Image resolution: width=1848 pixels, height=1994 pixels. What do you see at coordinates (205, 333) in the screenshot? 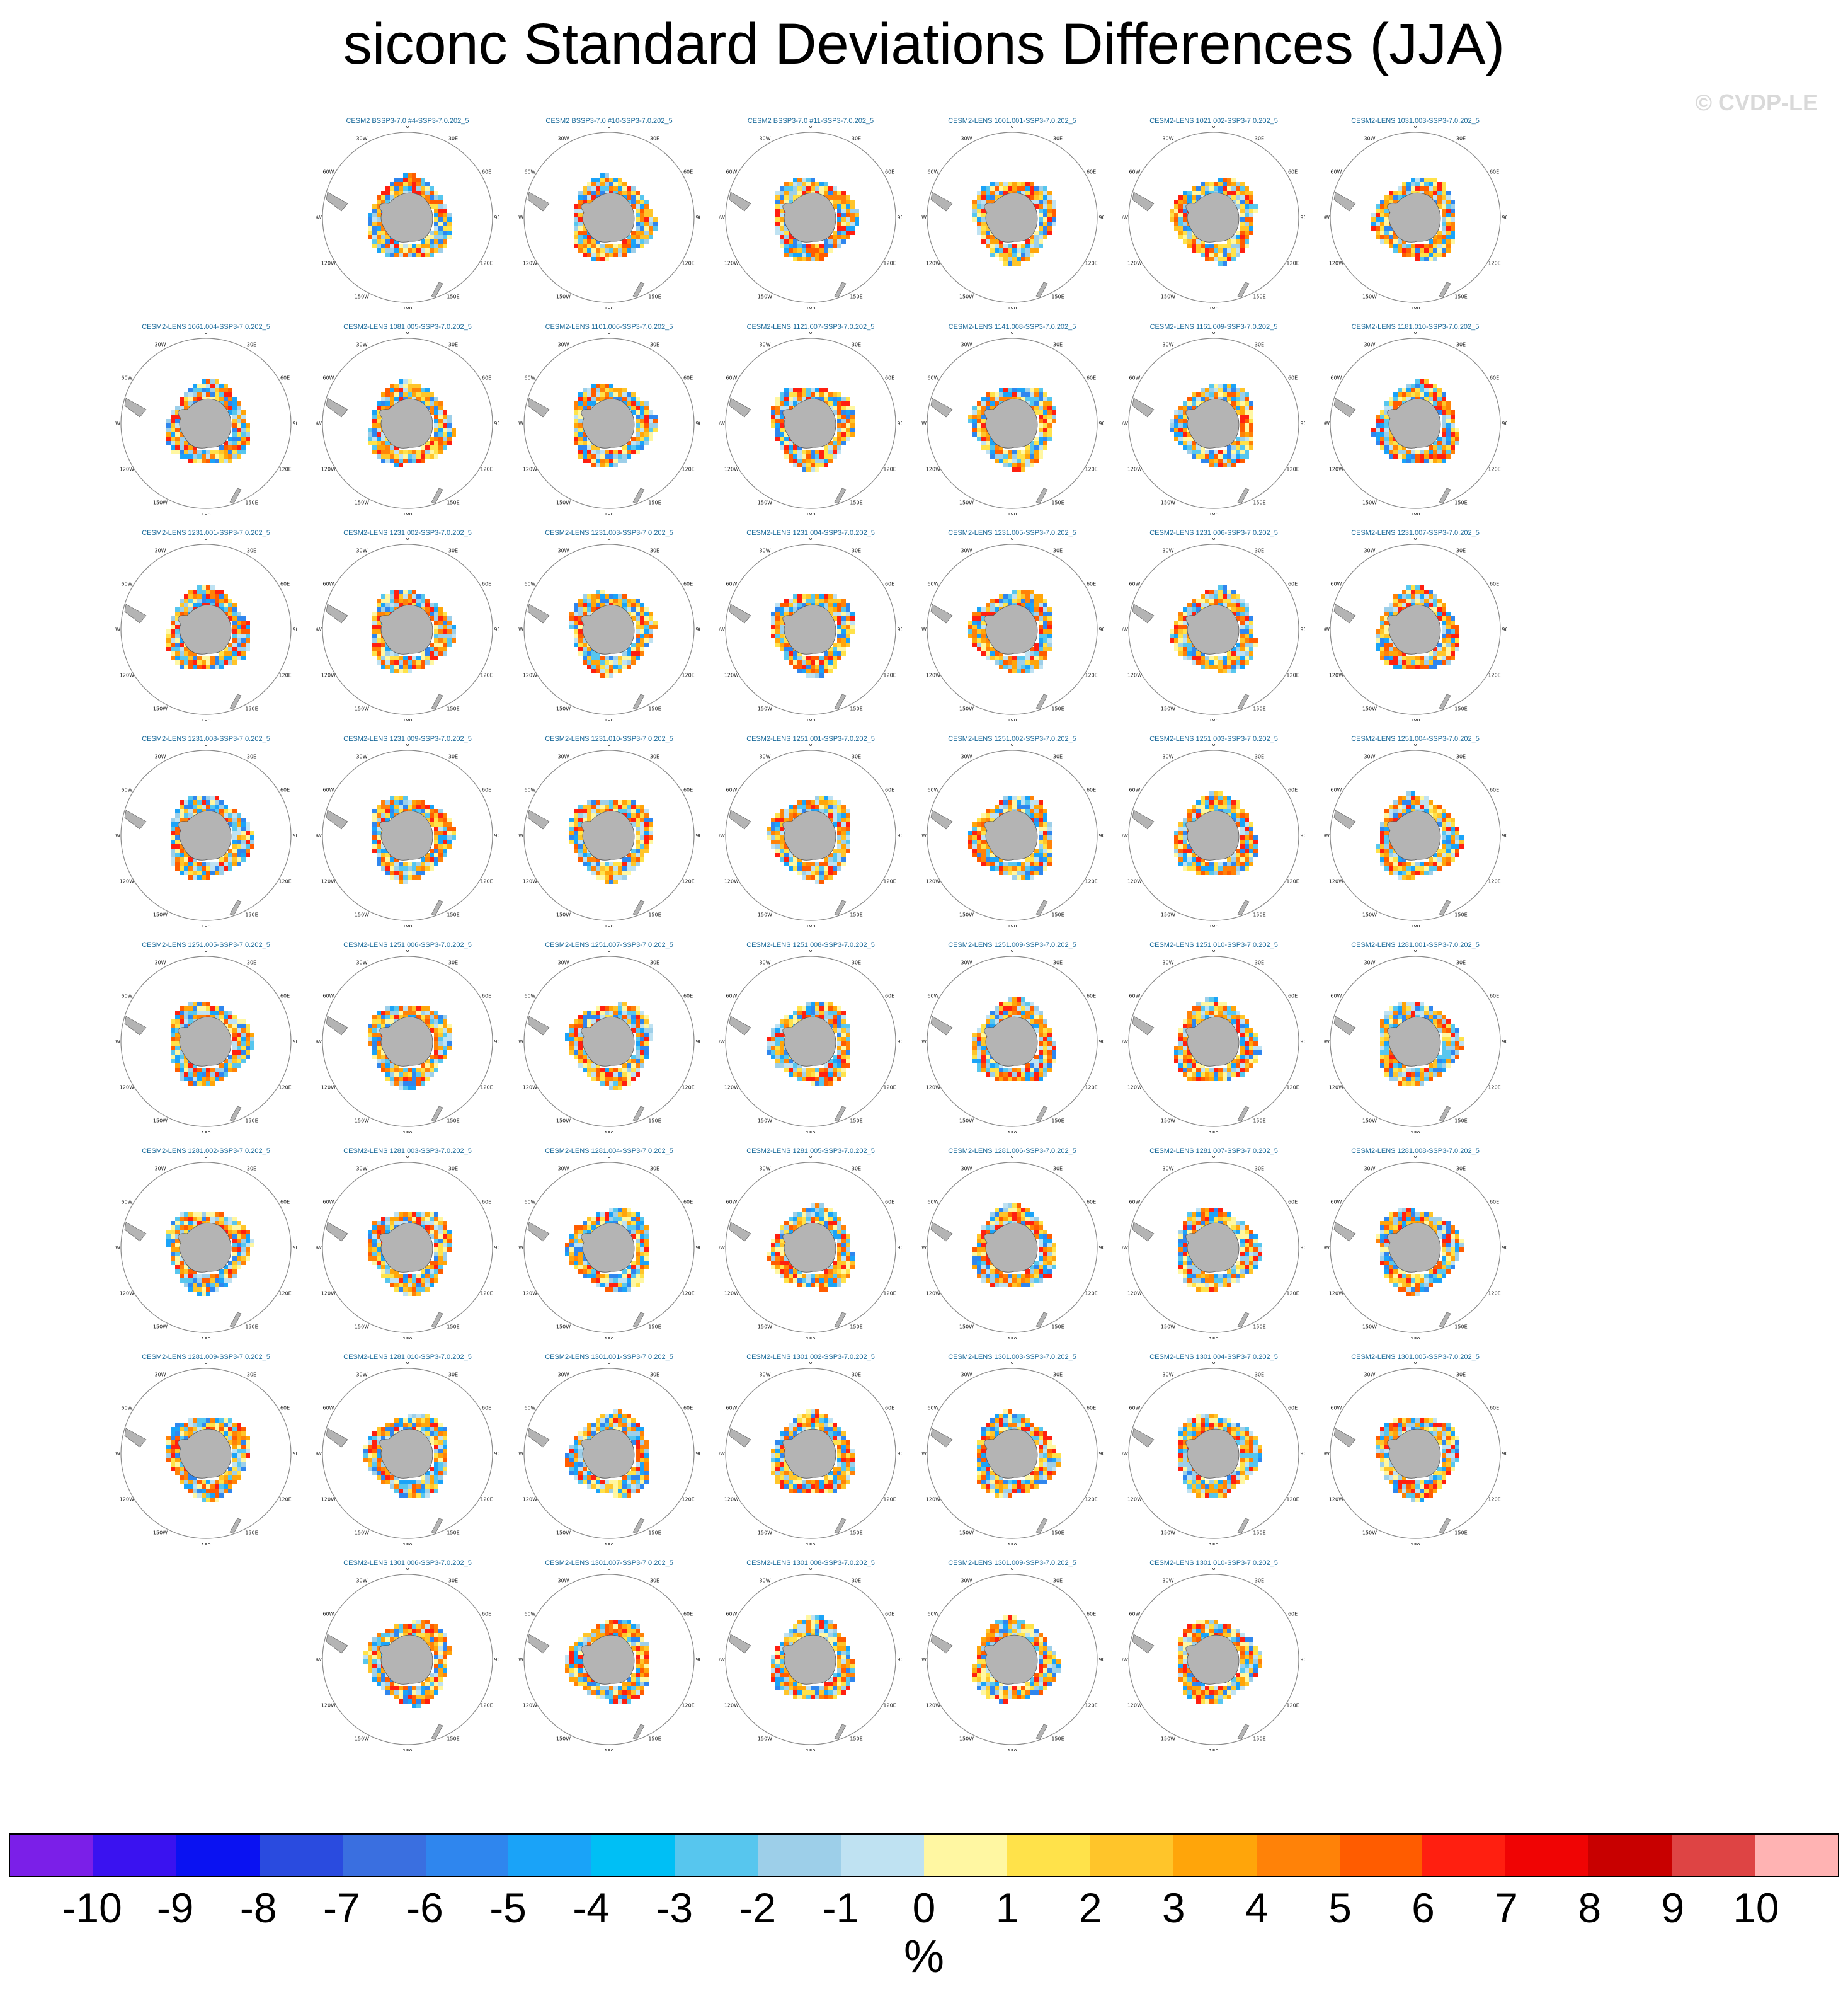
I see `lon-label: 0` at bounding box center [205, 333].